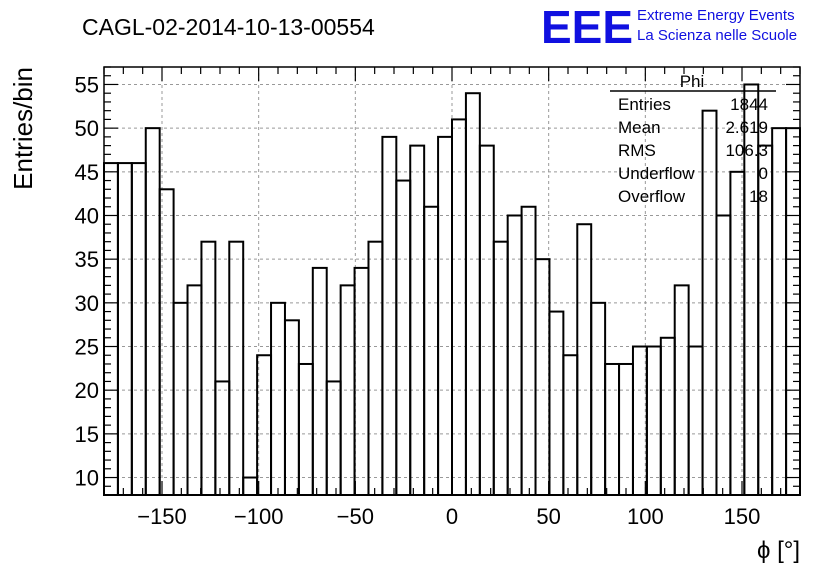 The image size is (836, 572). Describe the element at coordinates (716, 15) in the screenshot. I see `logo-line-1: Extreme Energy Events` at that location.